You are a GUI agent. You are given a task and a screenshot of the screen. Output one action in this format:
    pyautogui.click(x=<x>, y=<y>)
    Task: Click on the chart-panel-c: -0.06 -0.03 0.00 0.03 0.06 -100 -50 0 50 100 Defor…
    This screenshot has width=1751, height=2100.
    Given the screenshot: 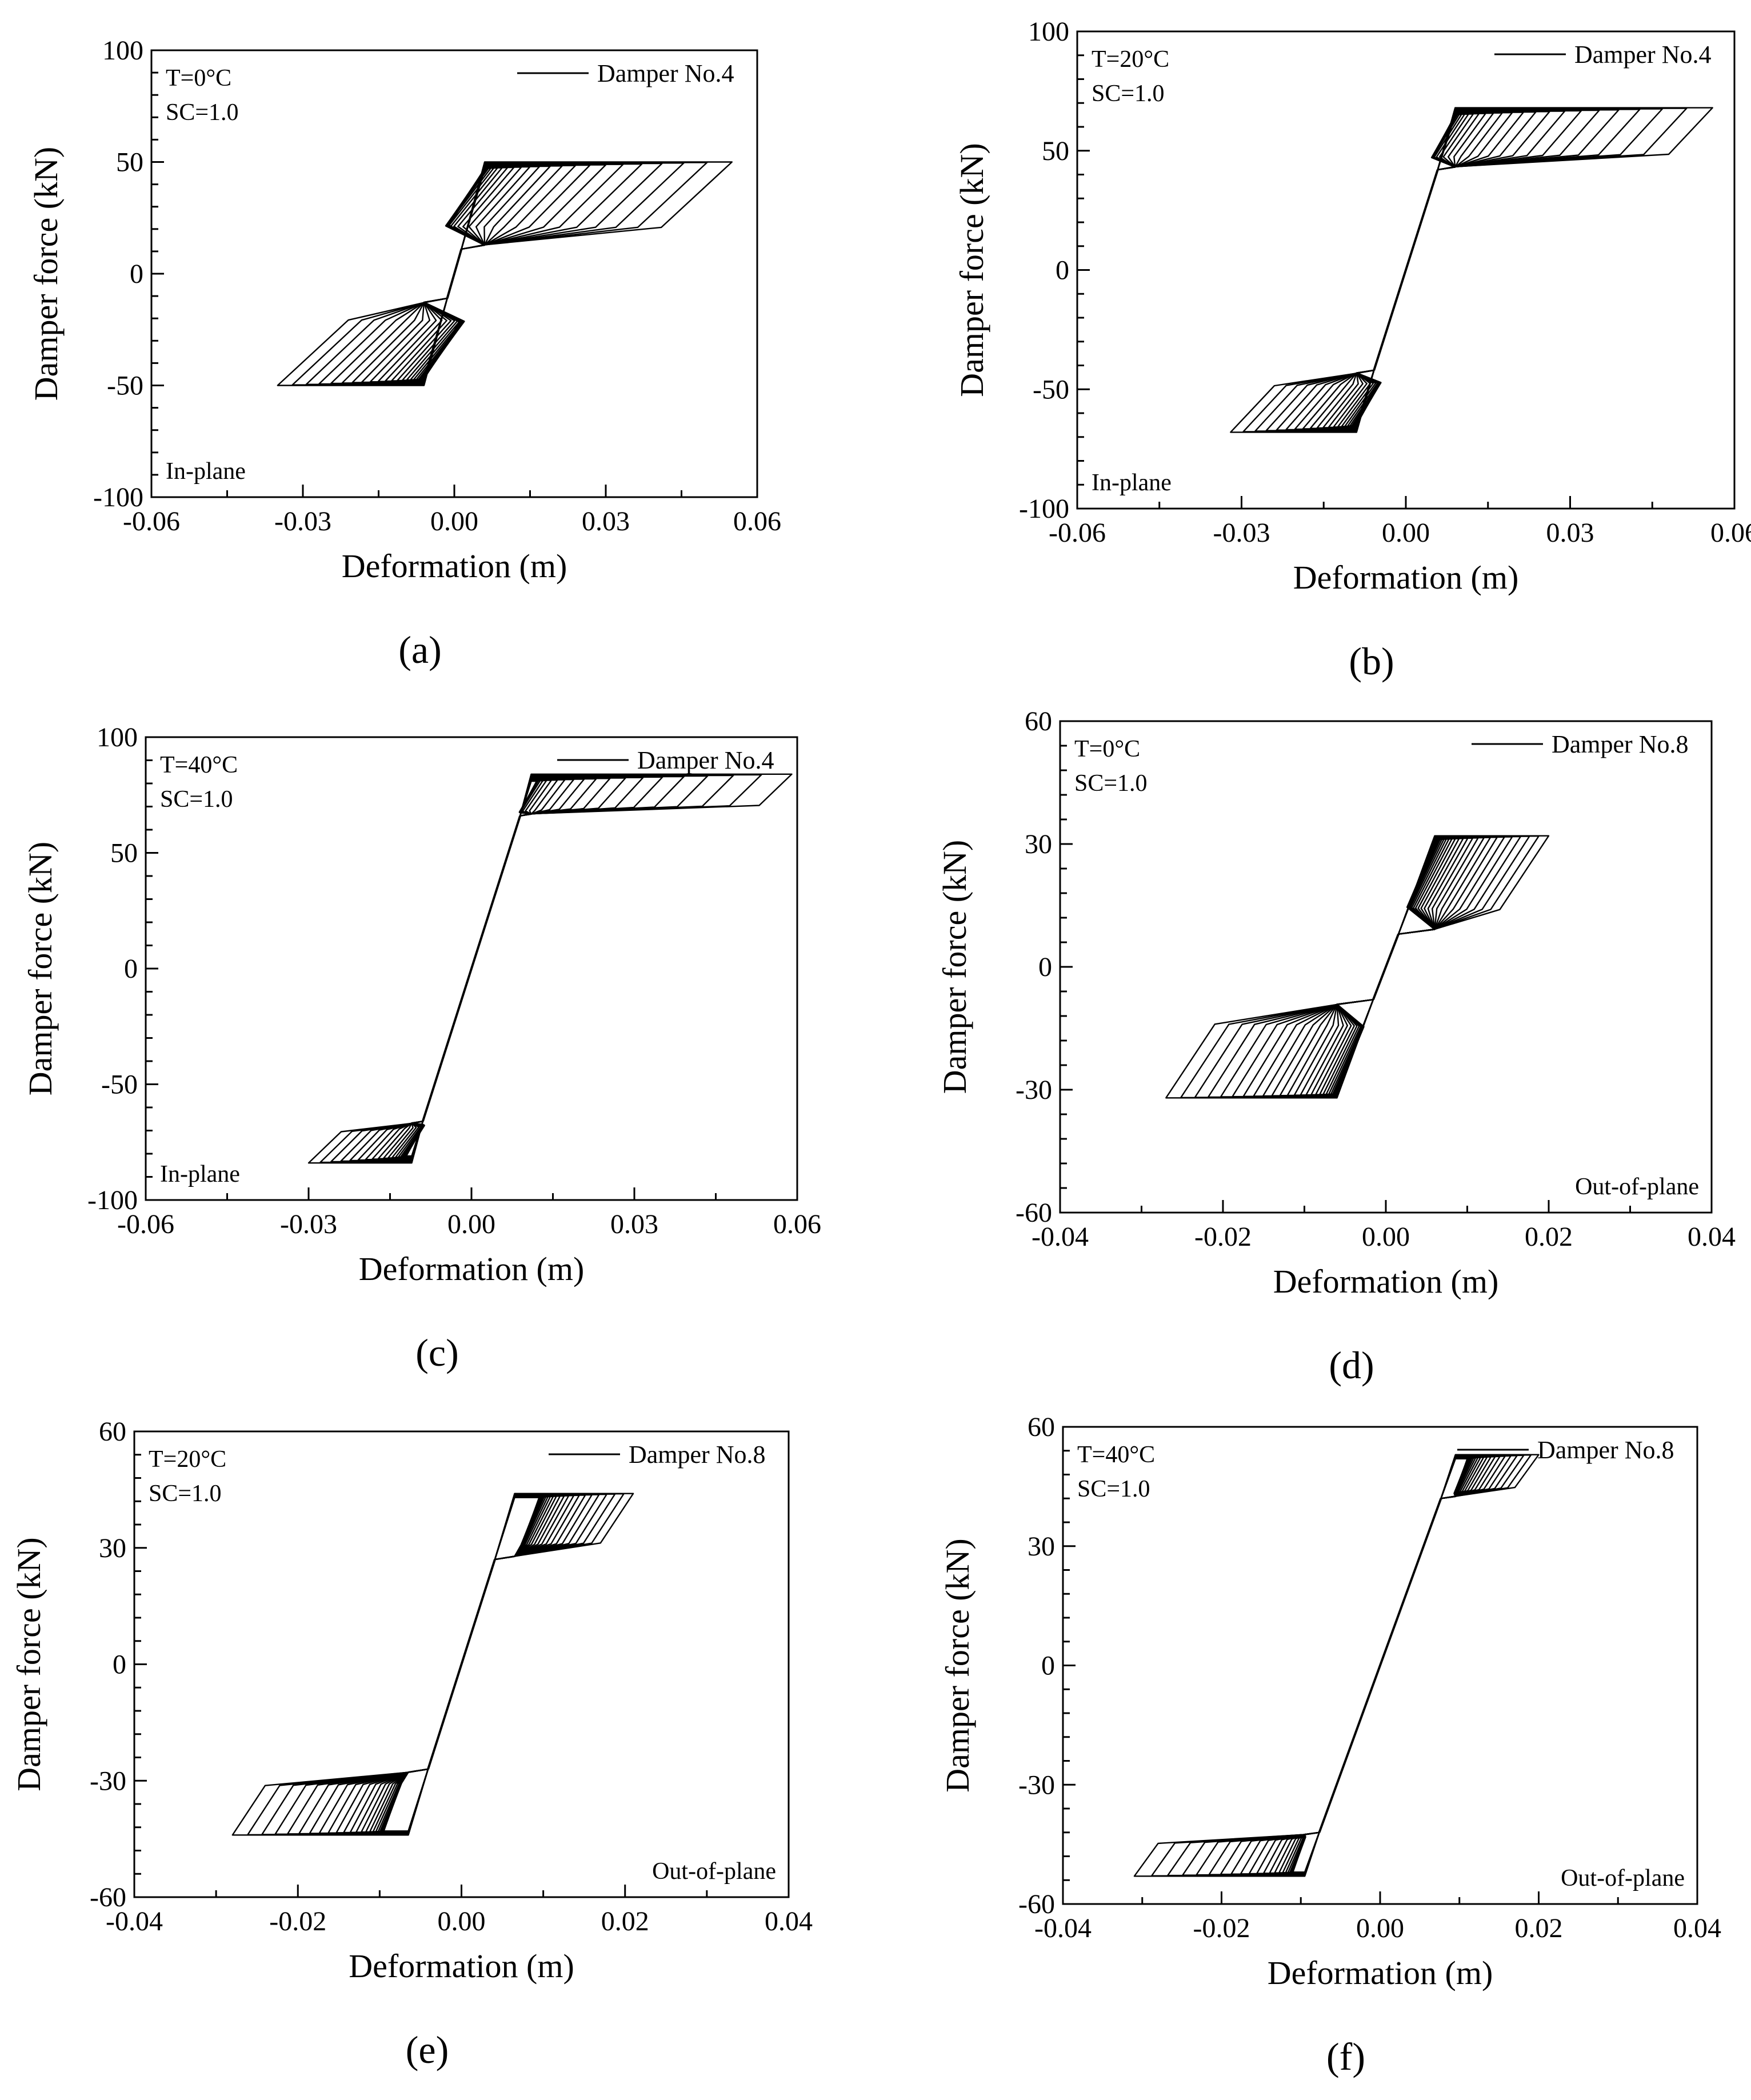 What is the action you would take?
    pyautogui.click(x=421, y=1048)
    